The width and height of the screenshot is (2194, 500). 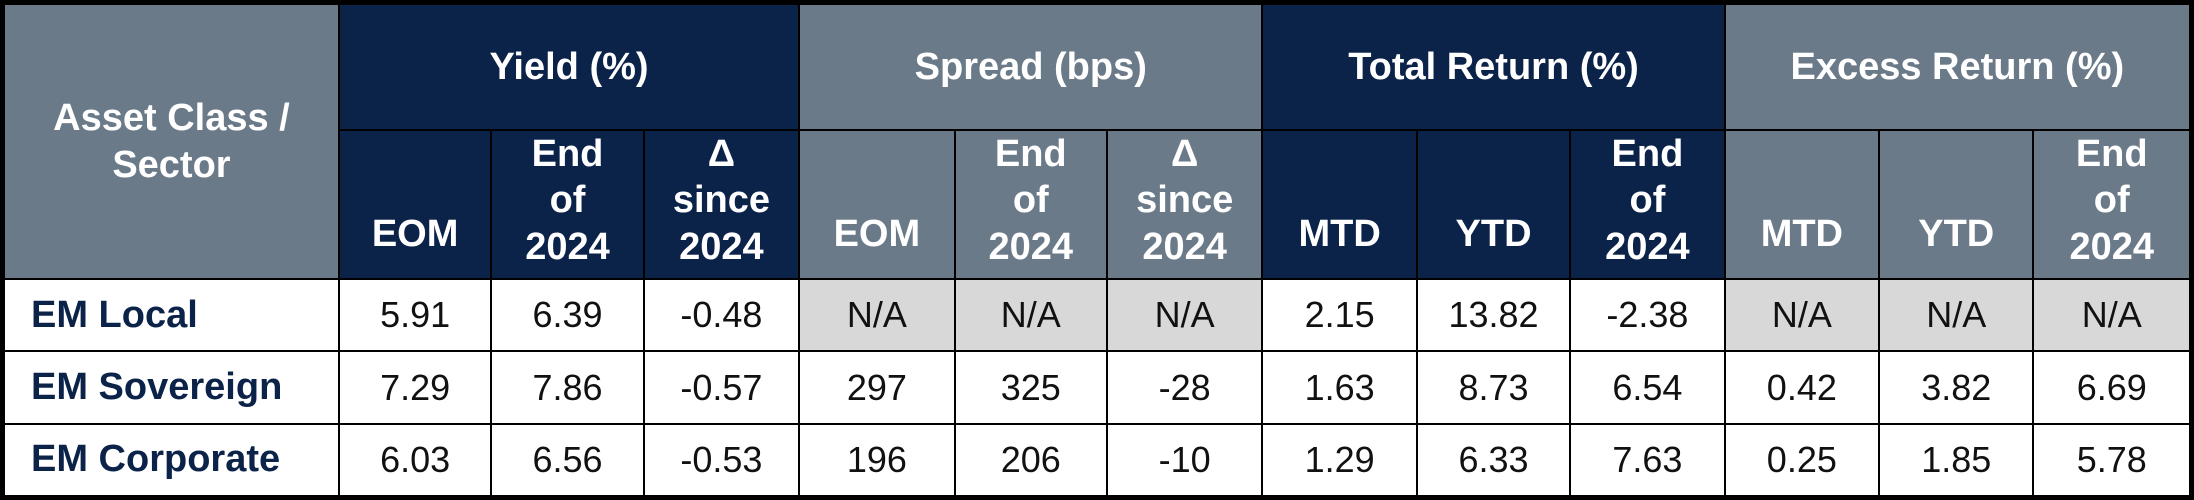 What do you see at coordinates (567, 460) in the screenshot?
I see `table-cell: 6.56` at bounding box center [567, 460].